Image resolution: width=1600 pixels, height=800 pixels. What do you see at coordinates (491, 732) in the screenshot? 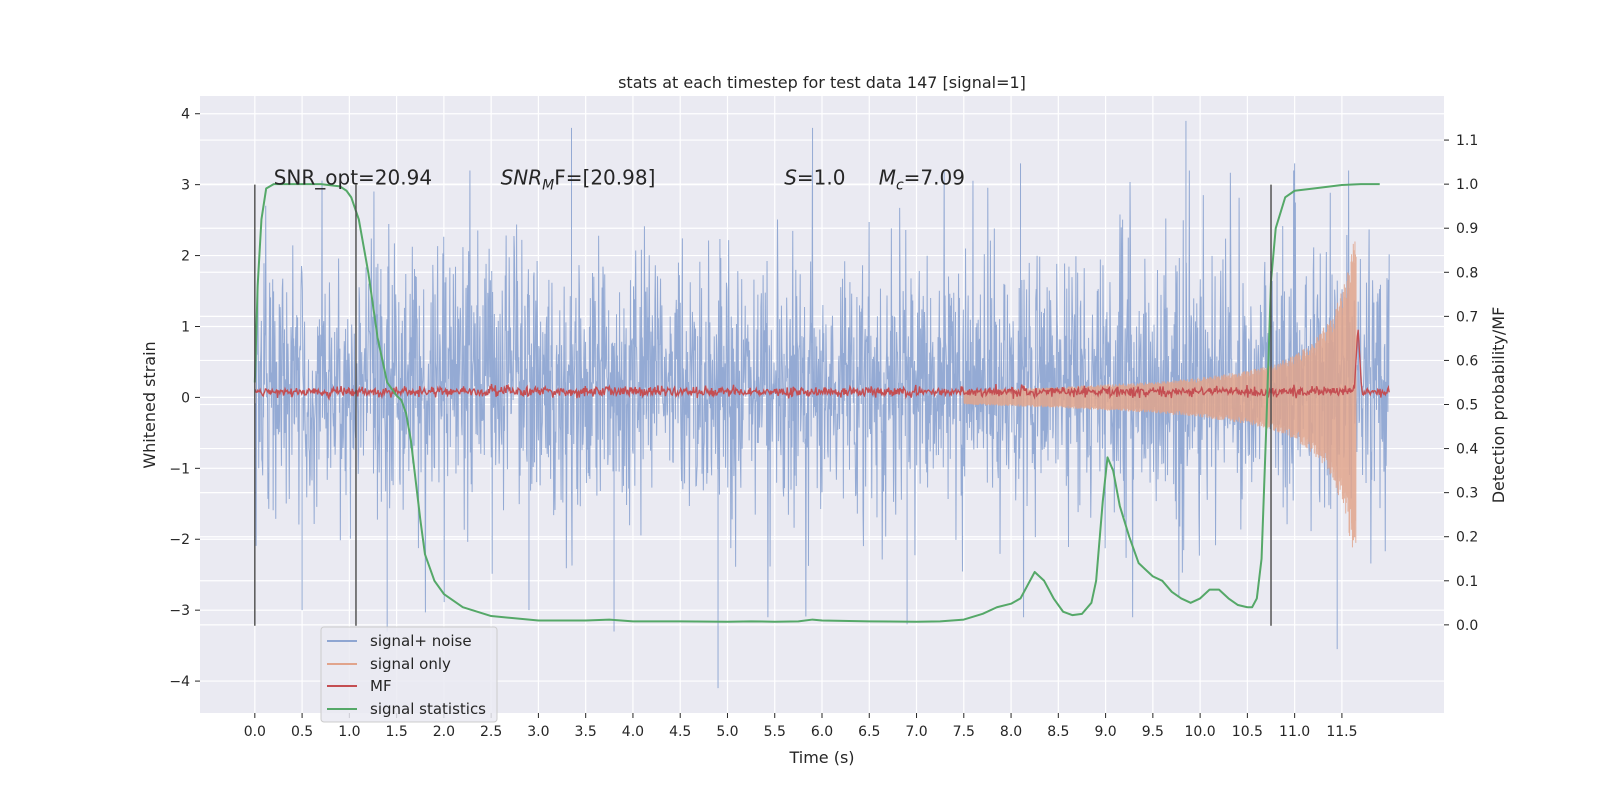
I see `x-tick-label: 2.5` at bounding box center [491, 732].